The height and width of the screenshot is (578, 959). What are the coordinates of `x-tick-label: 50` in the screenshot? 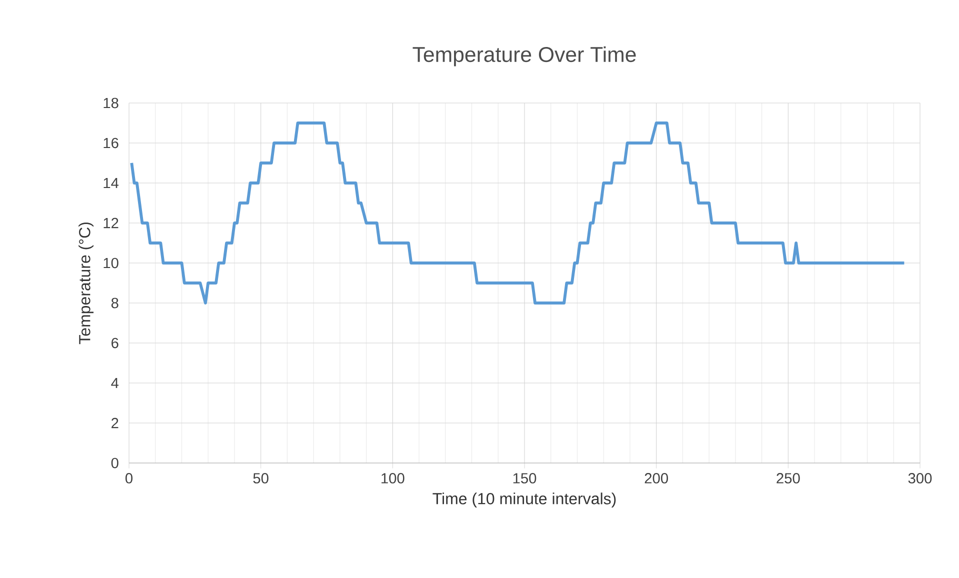 It's located at (260, 478).